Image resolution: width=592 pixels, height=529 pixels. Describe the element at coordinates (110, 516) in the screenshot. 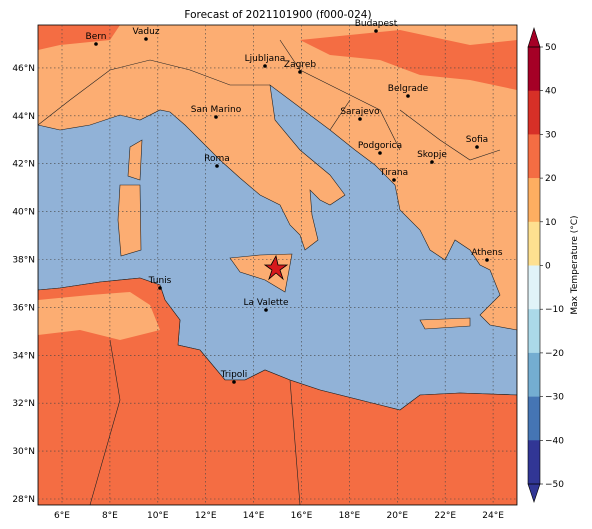

I see `lon-tick-label: 8°E` at that location.